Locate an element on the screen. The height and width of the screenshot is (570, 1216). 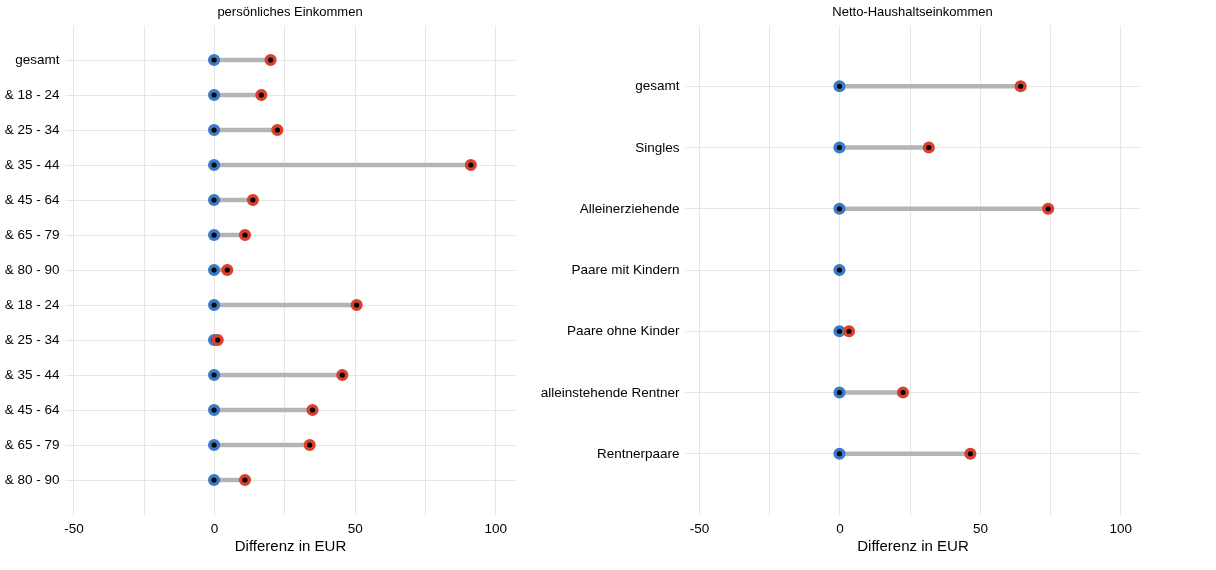
y-tick-label: Singles is located at coordinates (657, 147).